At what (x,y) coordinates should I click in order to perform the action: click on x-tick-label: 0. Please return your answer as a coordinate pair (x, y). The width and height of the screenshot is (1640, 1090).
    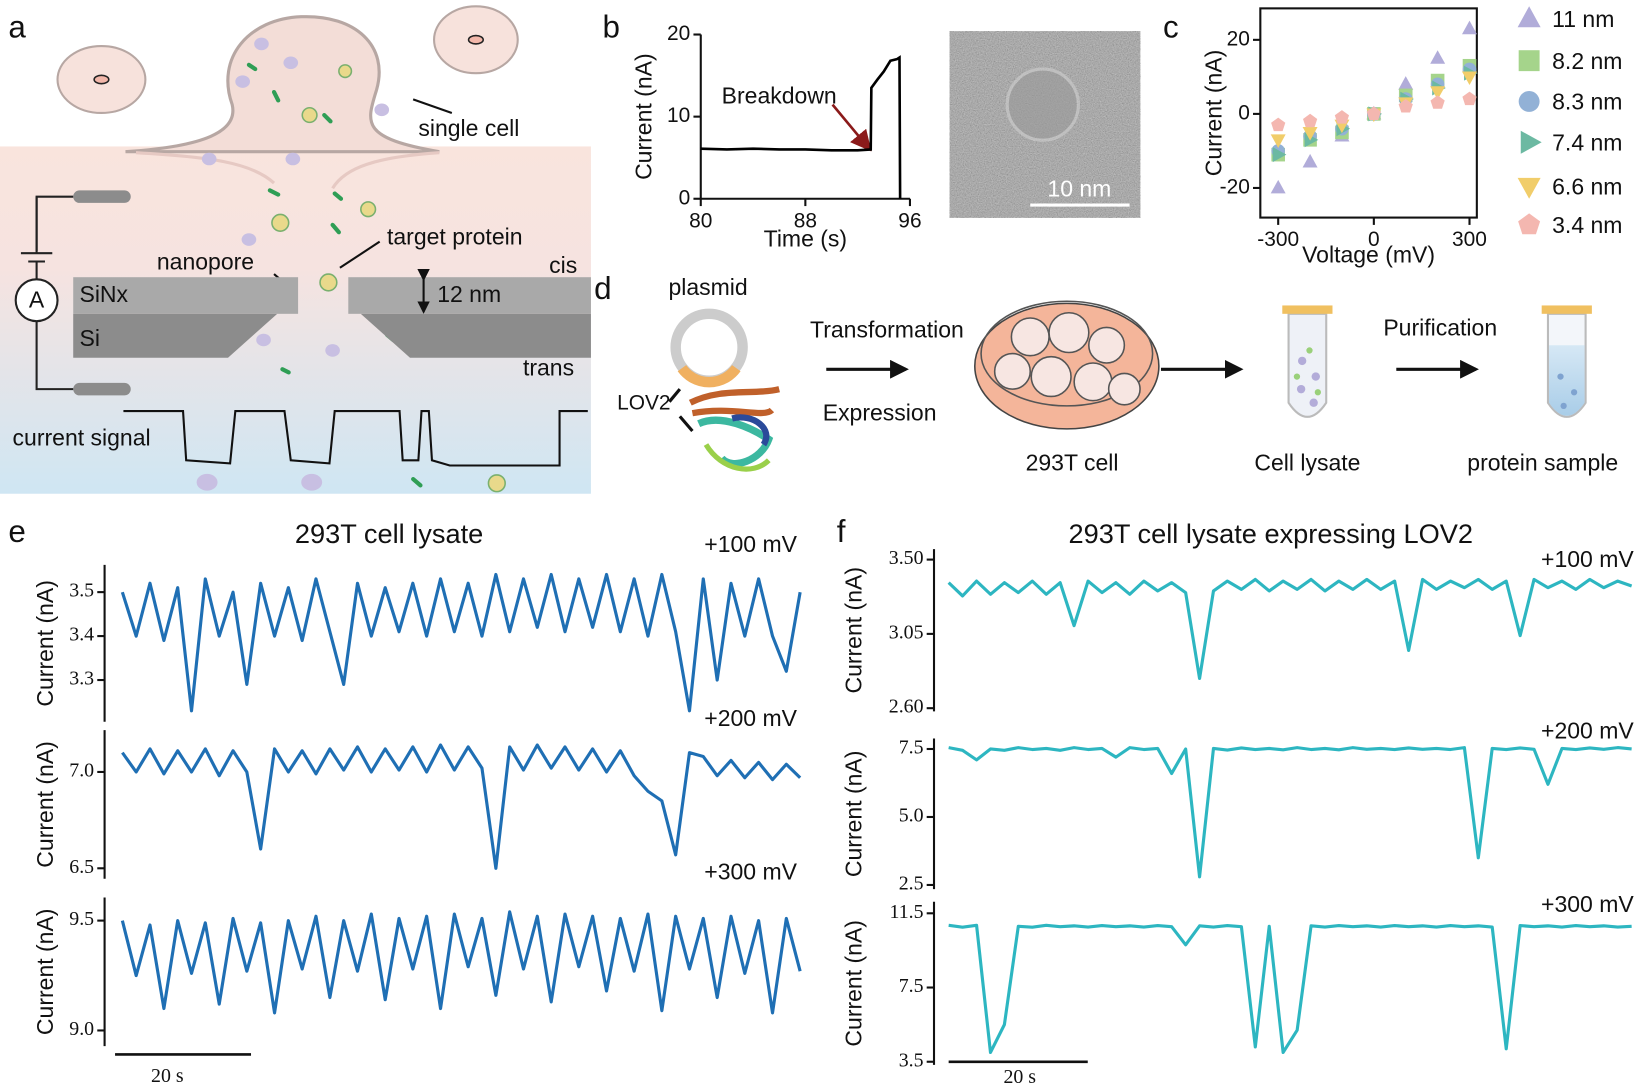
    Looking at the image, I should click on (1374, 239).